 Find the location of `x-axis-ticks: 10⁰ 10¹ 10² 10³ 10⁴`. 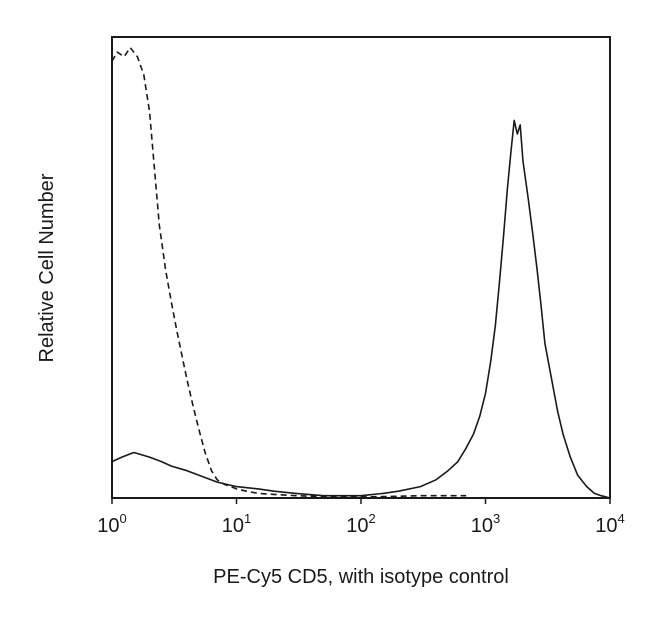

x-axis-ticks: 10⁰ 10¹ 10² 10³ 10⁴ is located at coordinates (361, 517).